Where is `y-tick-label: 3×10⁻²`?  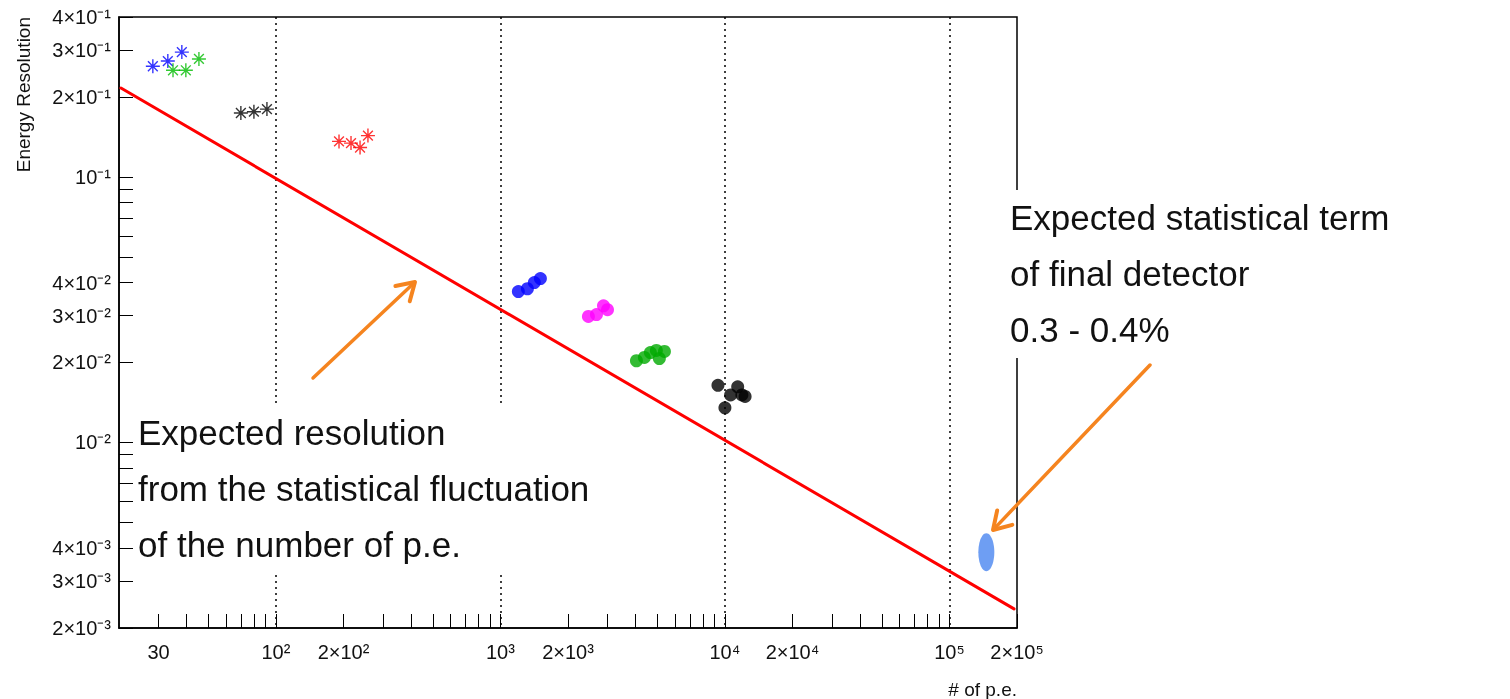 y-tick-label: 3×10⁻² is located at coordinates (82, 315).